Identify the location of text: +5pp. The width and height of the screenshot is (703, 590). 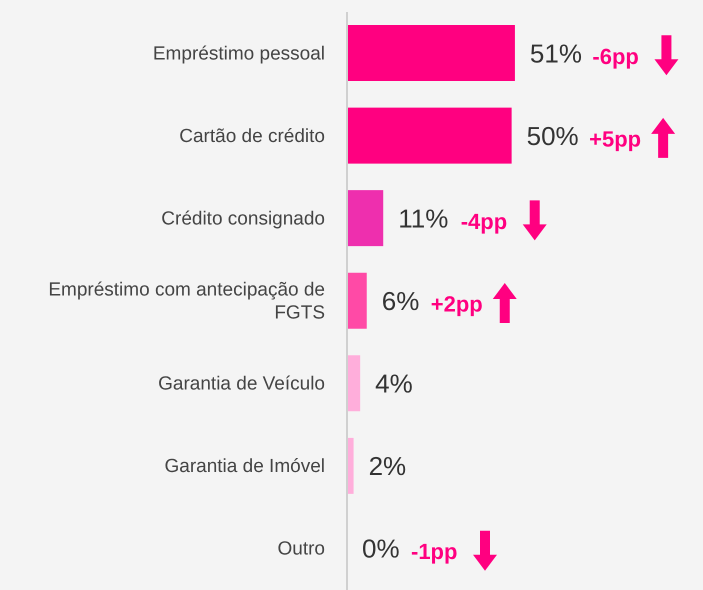
(615, 139).